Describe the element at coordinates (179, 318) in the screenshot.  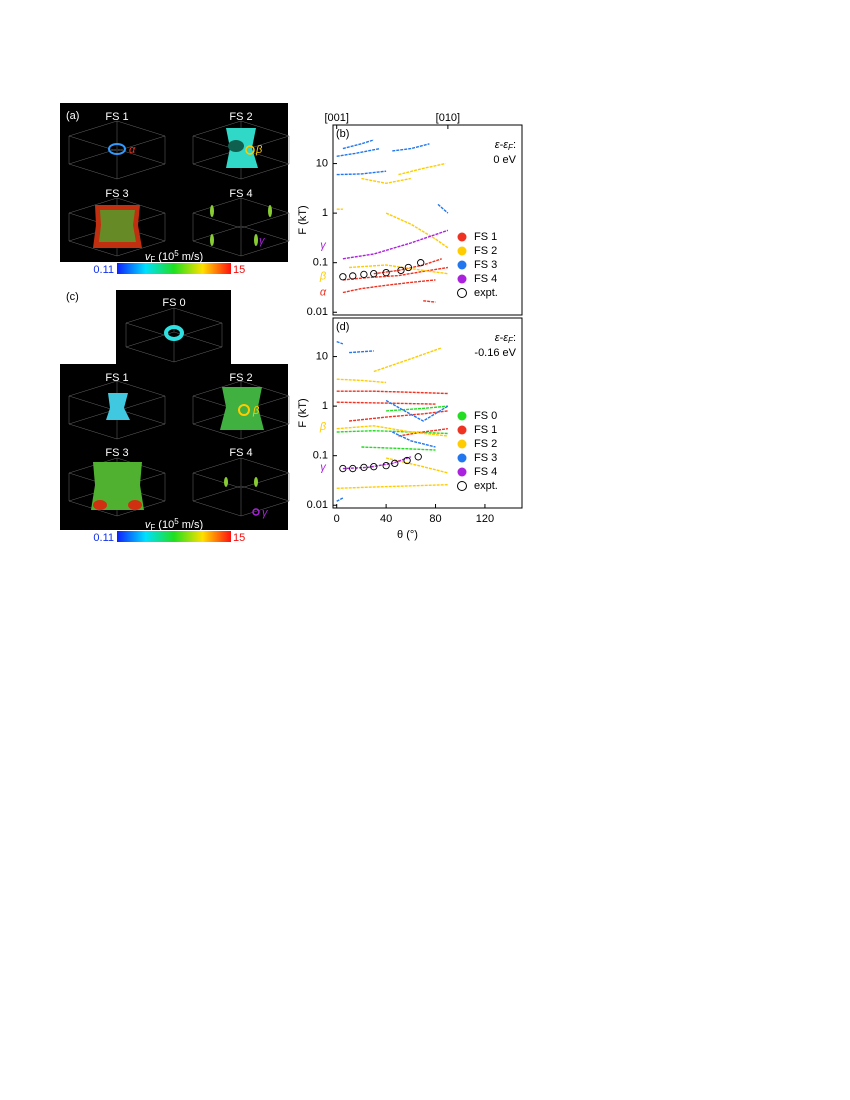
I see `wireframes` at that location.